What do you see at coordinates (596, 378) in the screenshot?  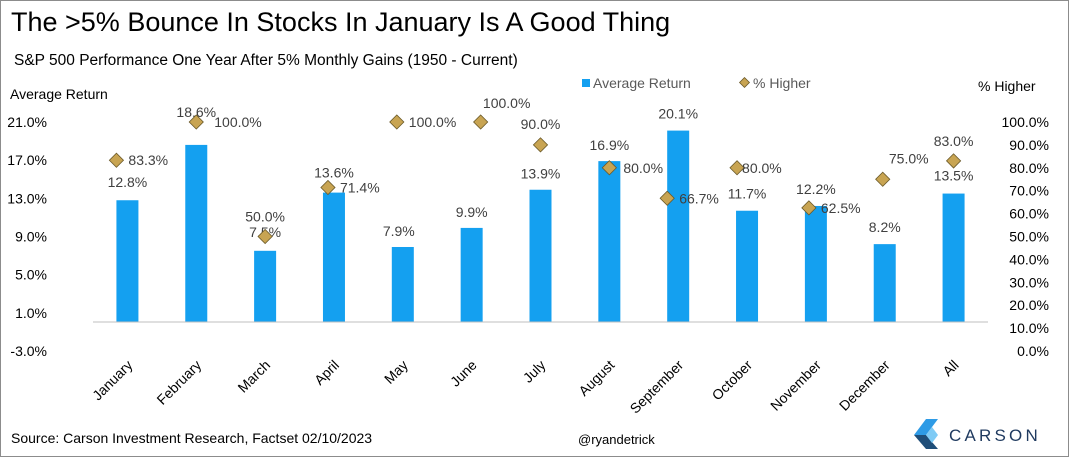 I see `x-tick-label: August` at bounding box center [596, 378].